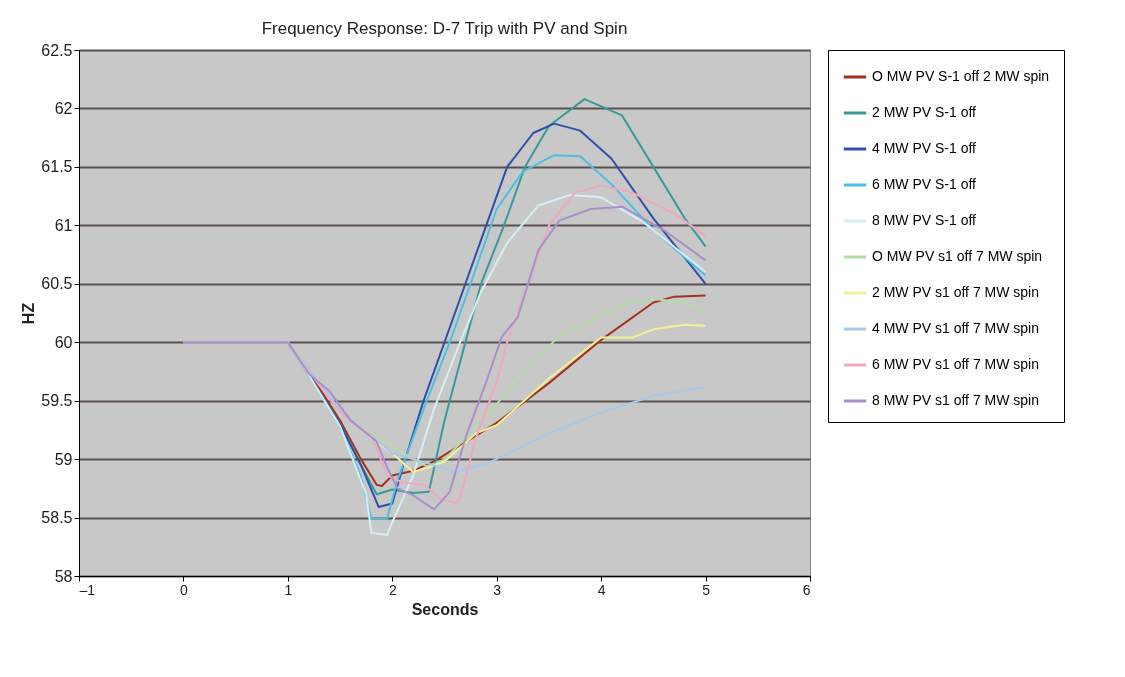 The image size is (1125, 677). What do you see at coordinates (924, 148) in the screenshot?
I see `legend-label: 4 MW PV S-1 off` at bounding box center [924, 148].